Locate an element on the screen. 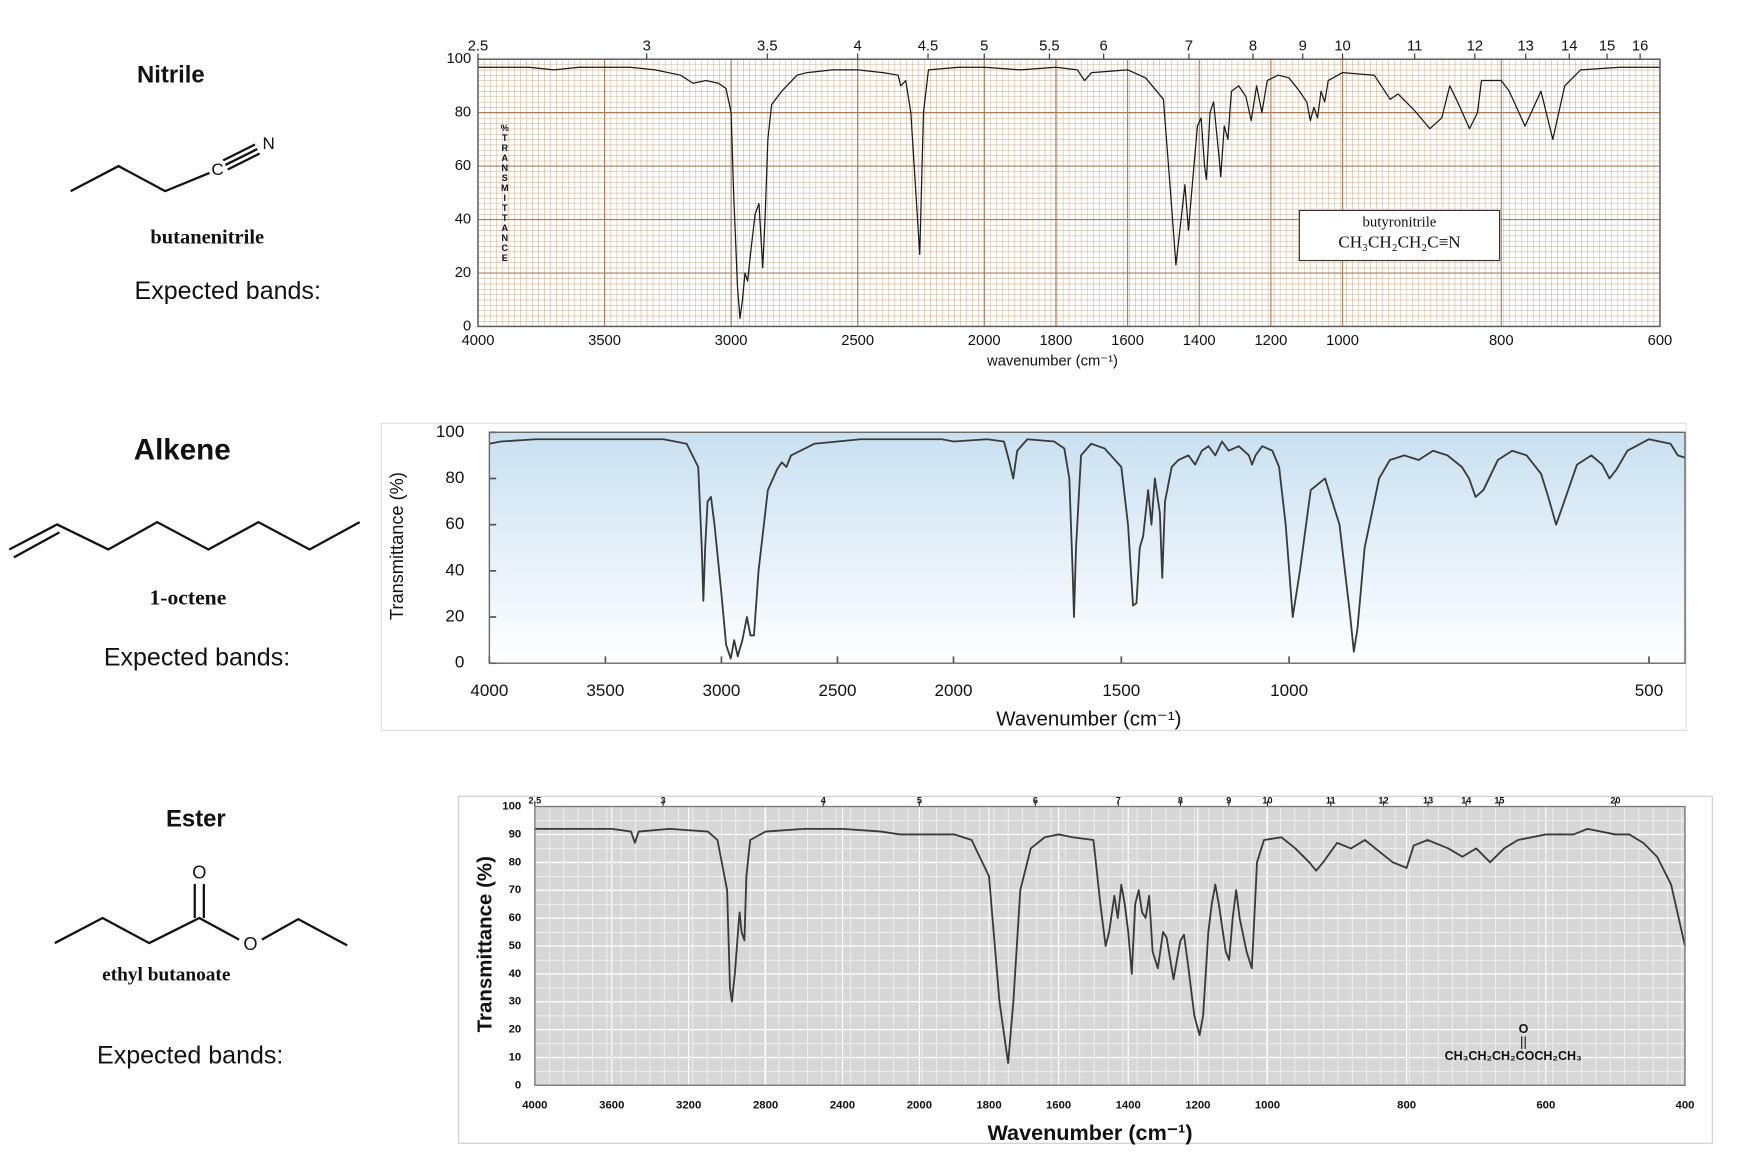  x-tick-label: 1600 is located at coordinates (1127, 341).